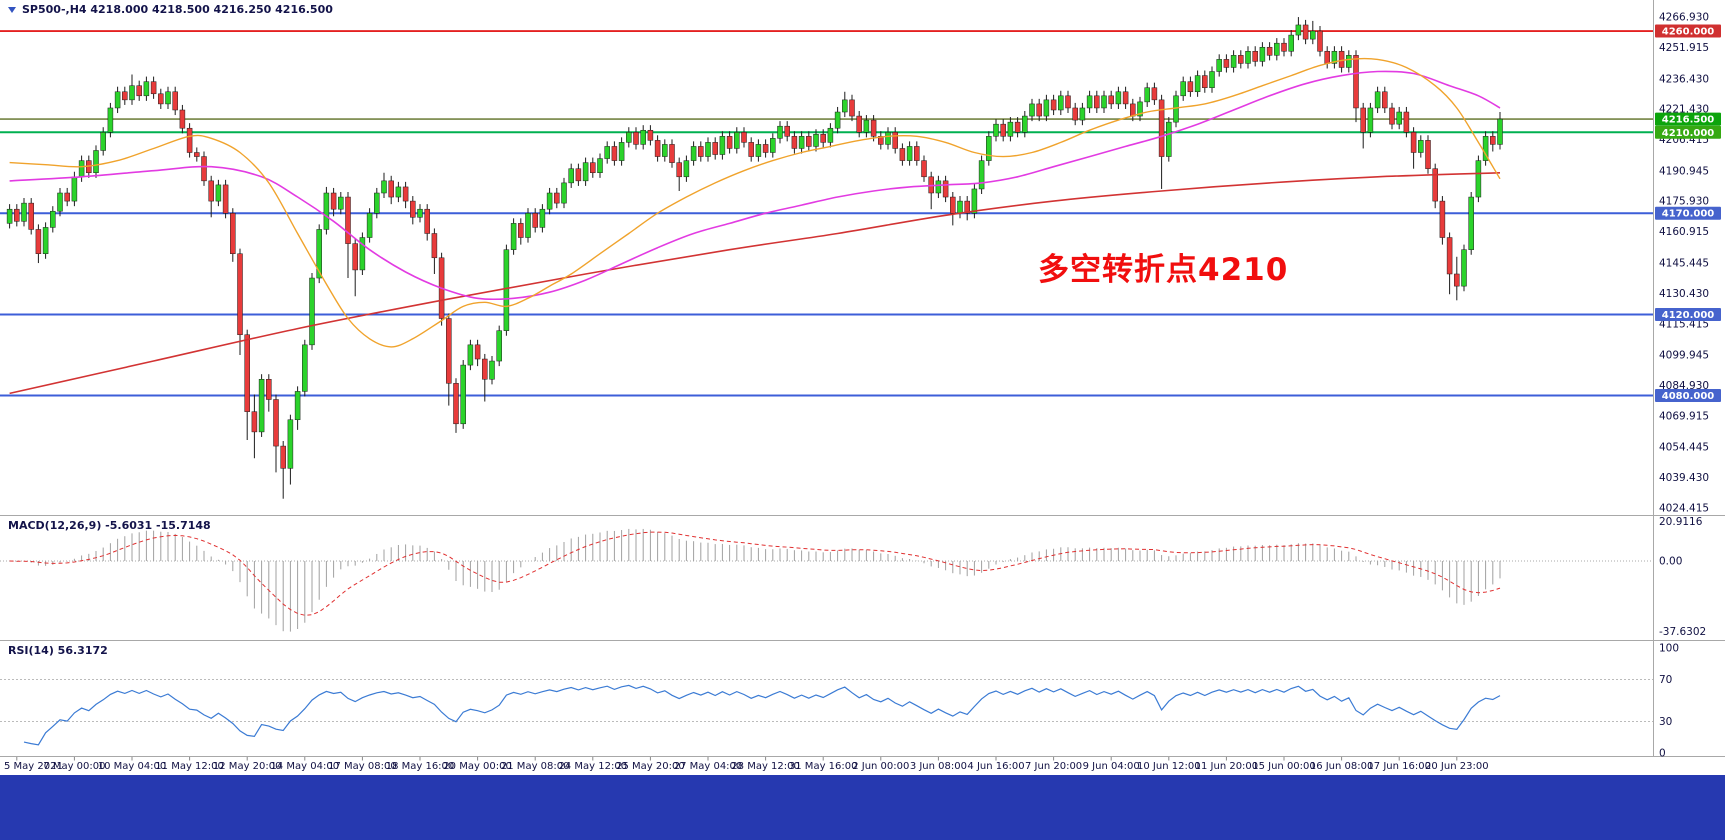 This screenshot has height=840, width=1725. I want to click on price-axis-label: 4069.915, so click(1684, 416).